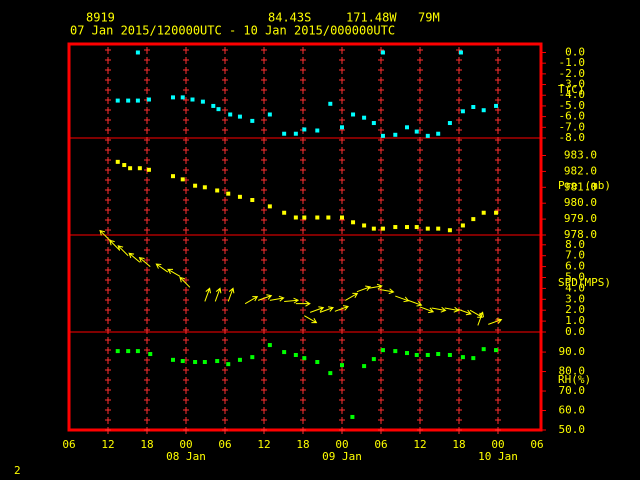  I want to click on y-tick-label: 1.0, so click(575, 320).